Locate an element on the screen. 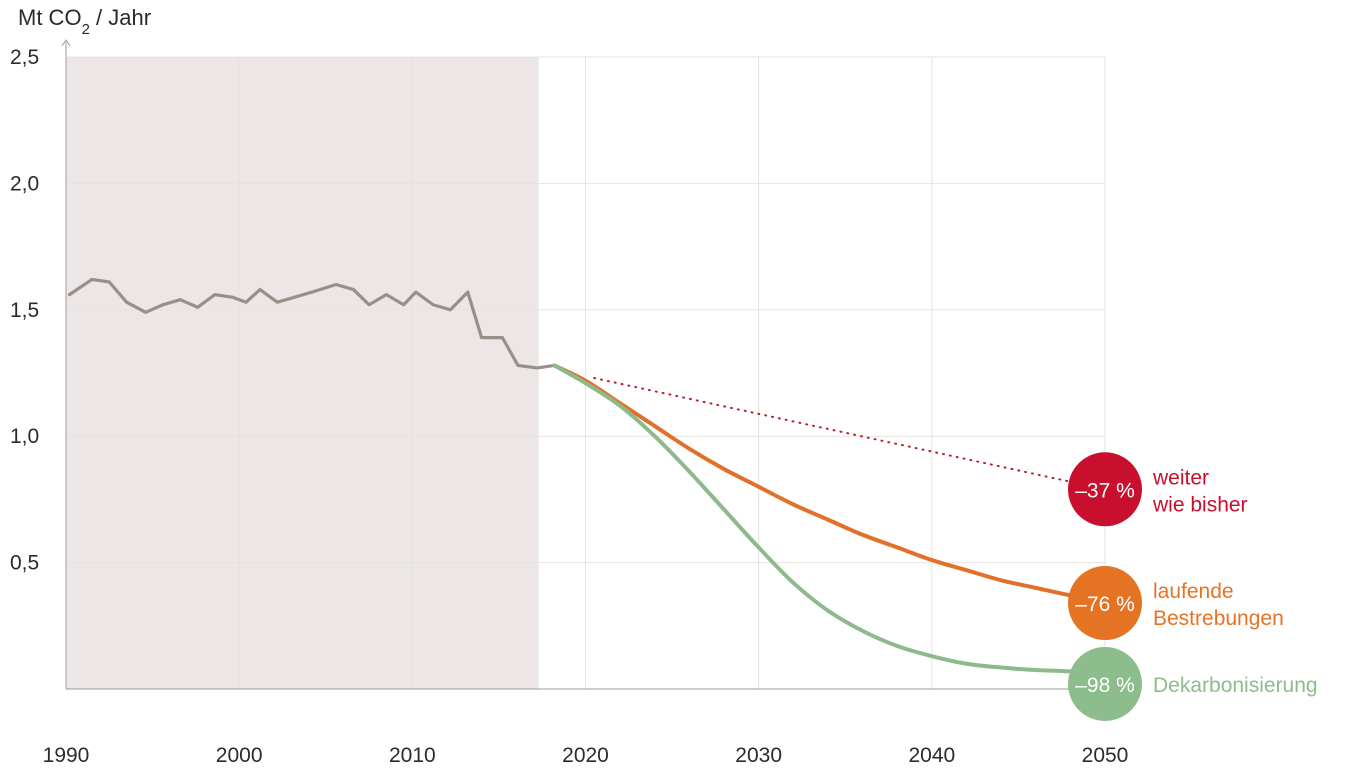 Image resolution: width=1353 pixels, height=768 pixels. badge-dekarbonisierung-percent: –98 % is located at coordinates (1105, 685).